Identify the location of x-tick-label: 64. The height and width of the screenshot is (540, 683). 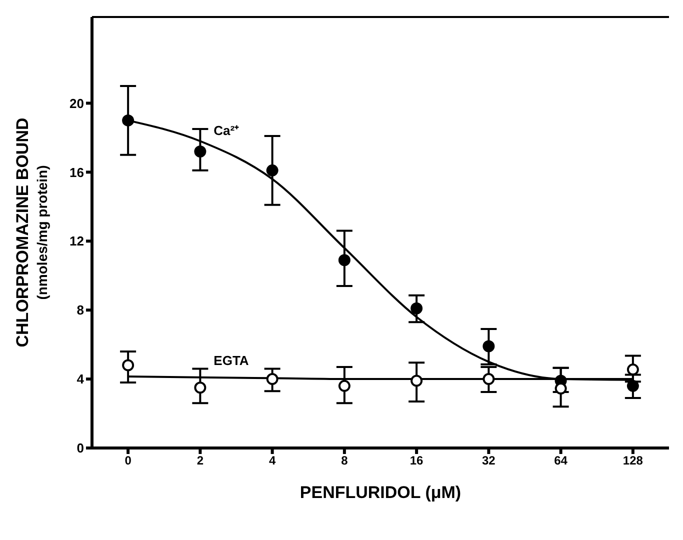
(561, 461).